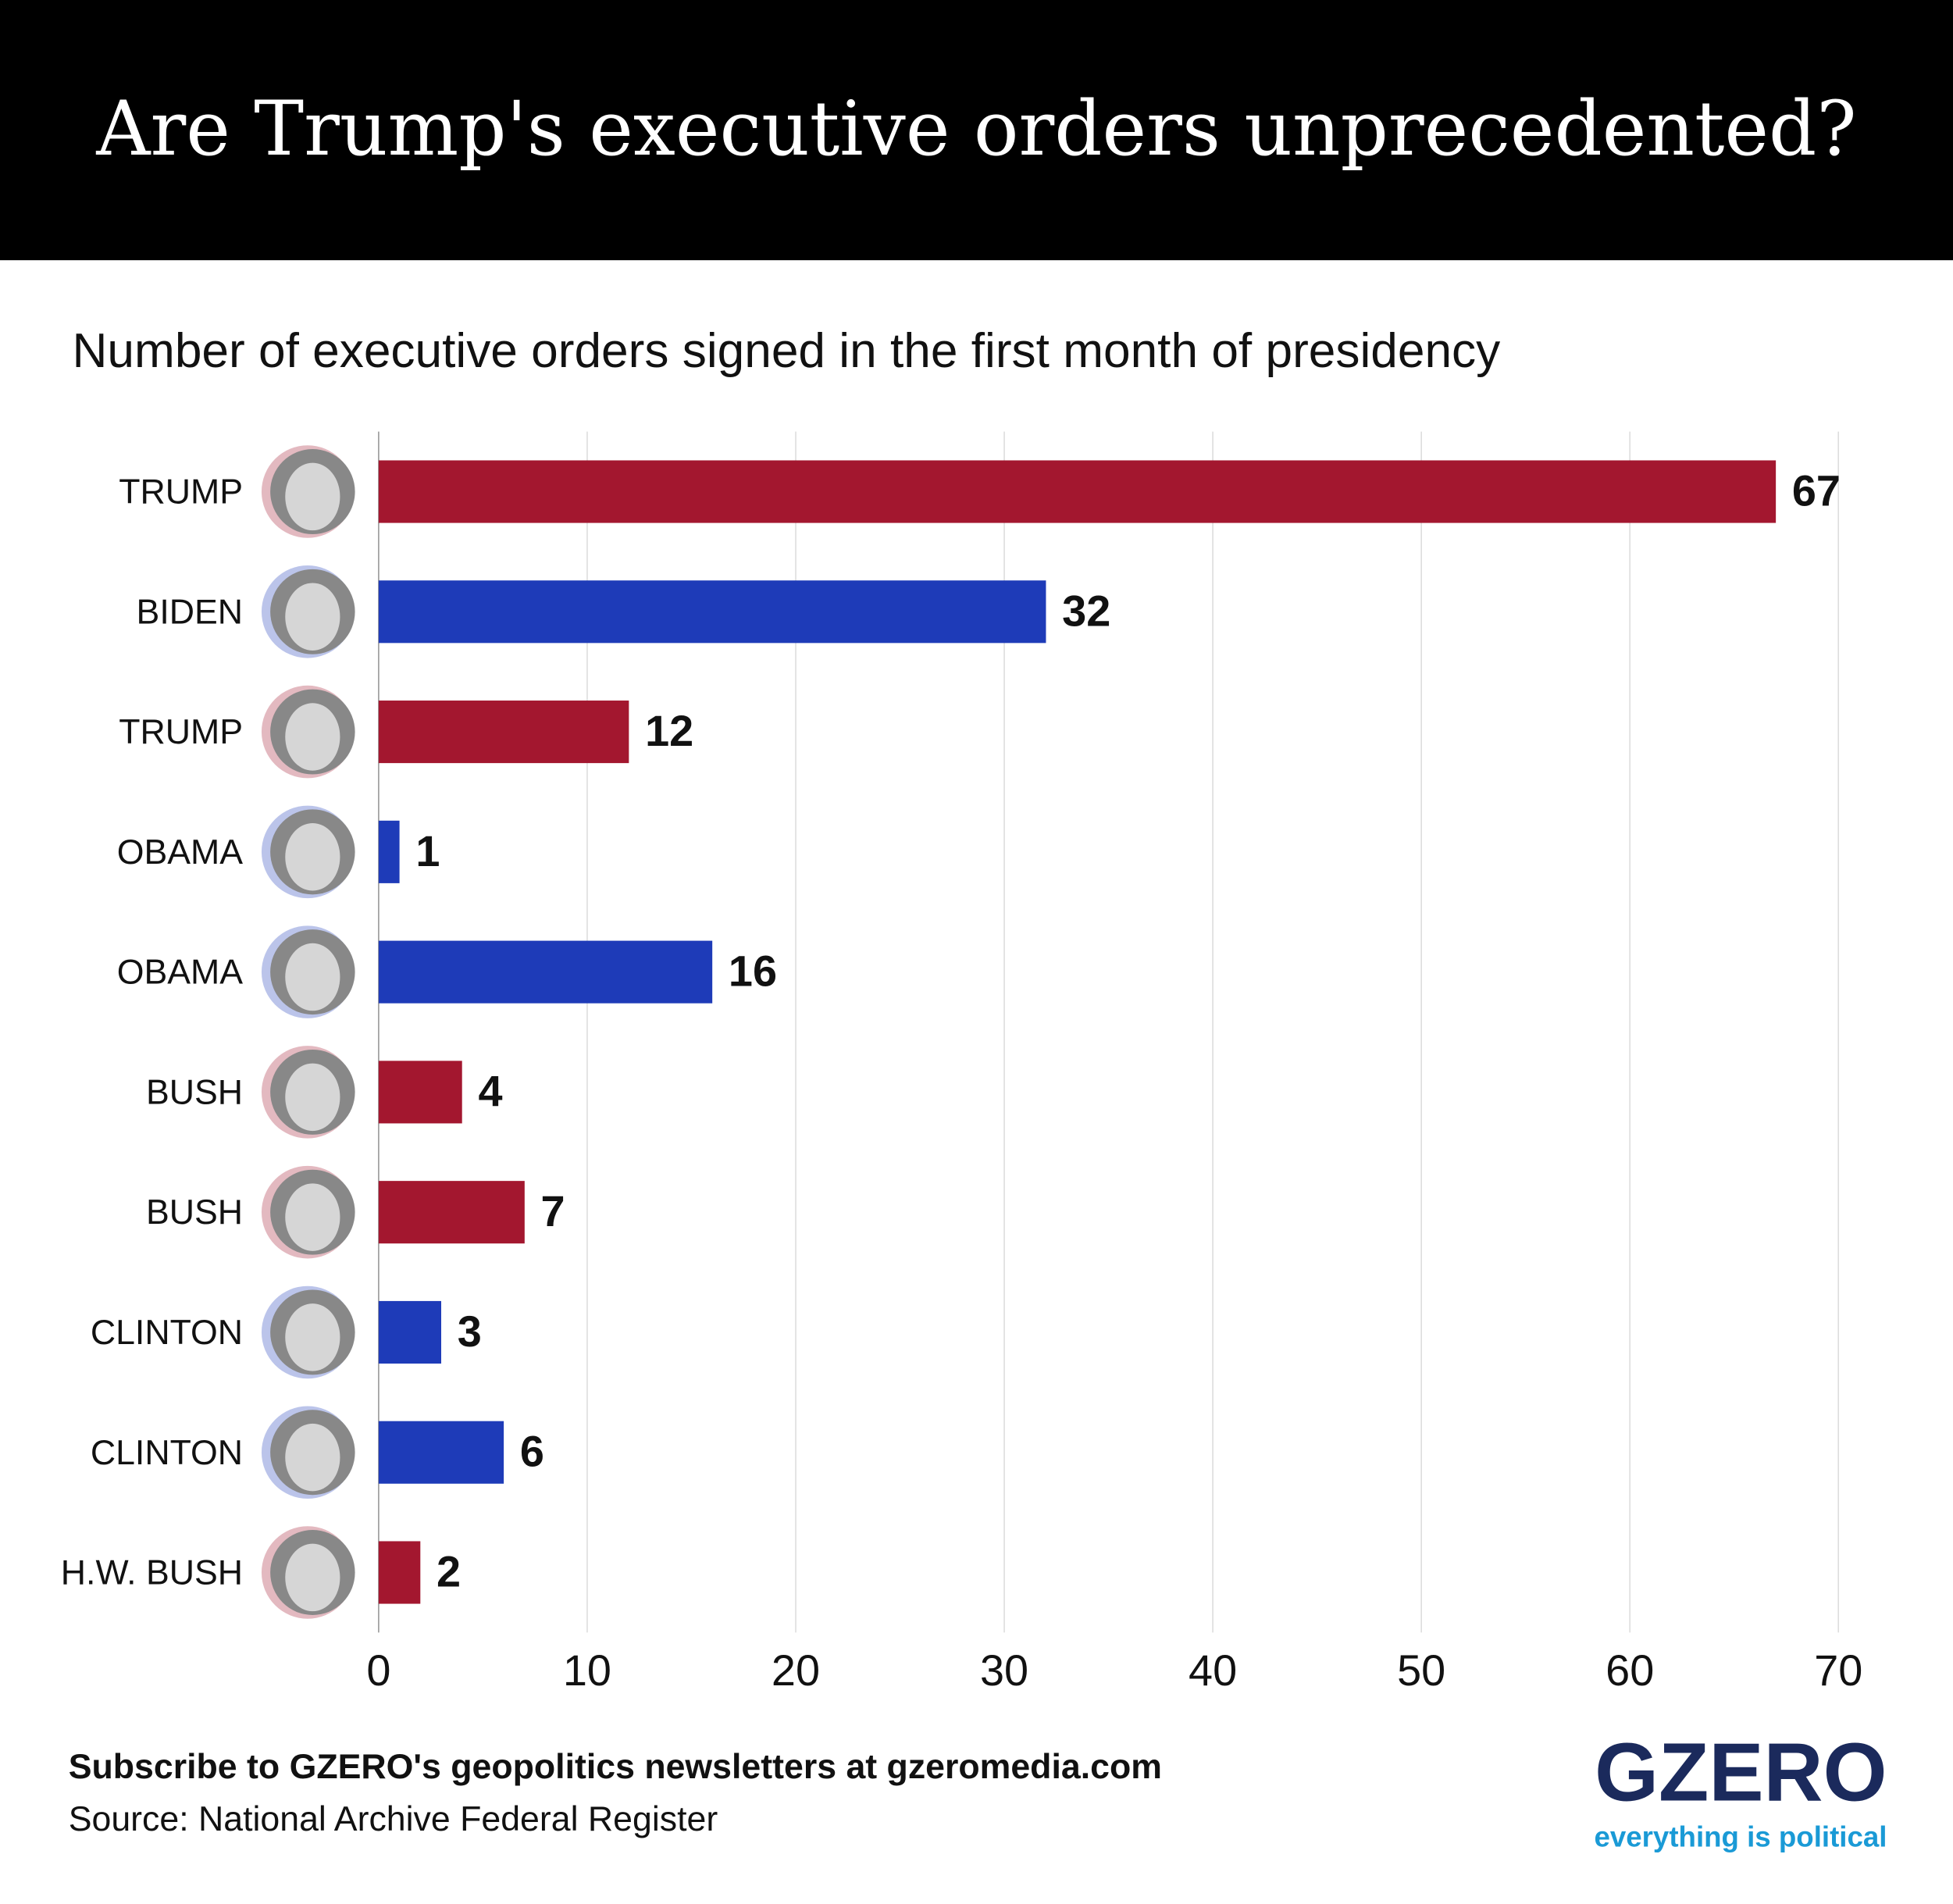 The width and height of the screenshot is (1953, 1904). I want to click on x-tick-label: 10, so click(587, 1670).